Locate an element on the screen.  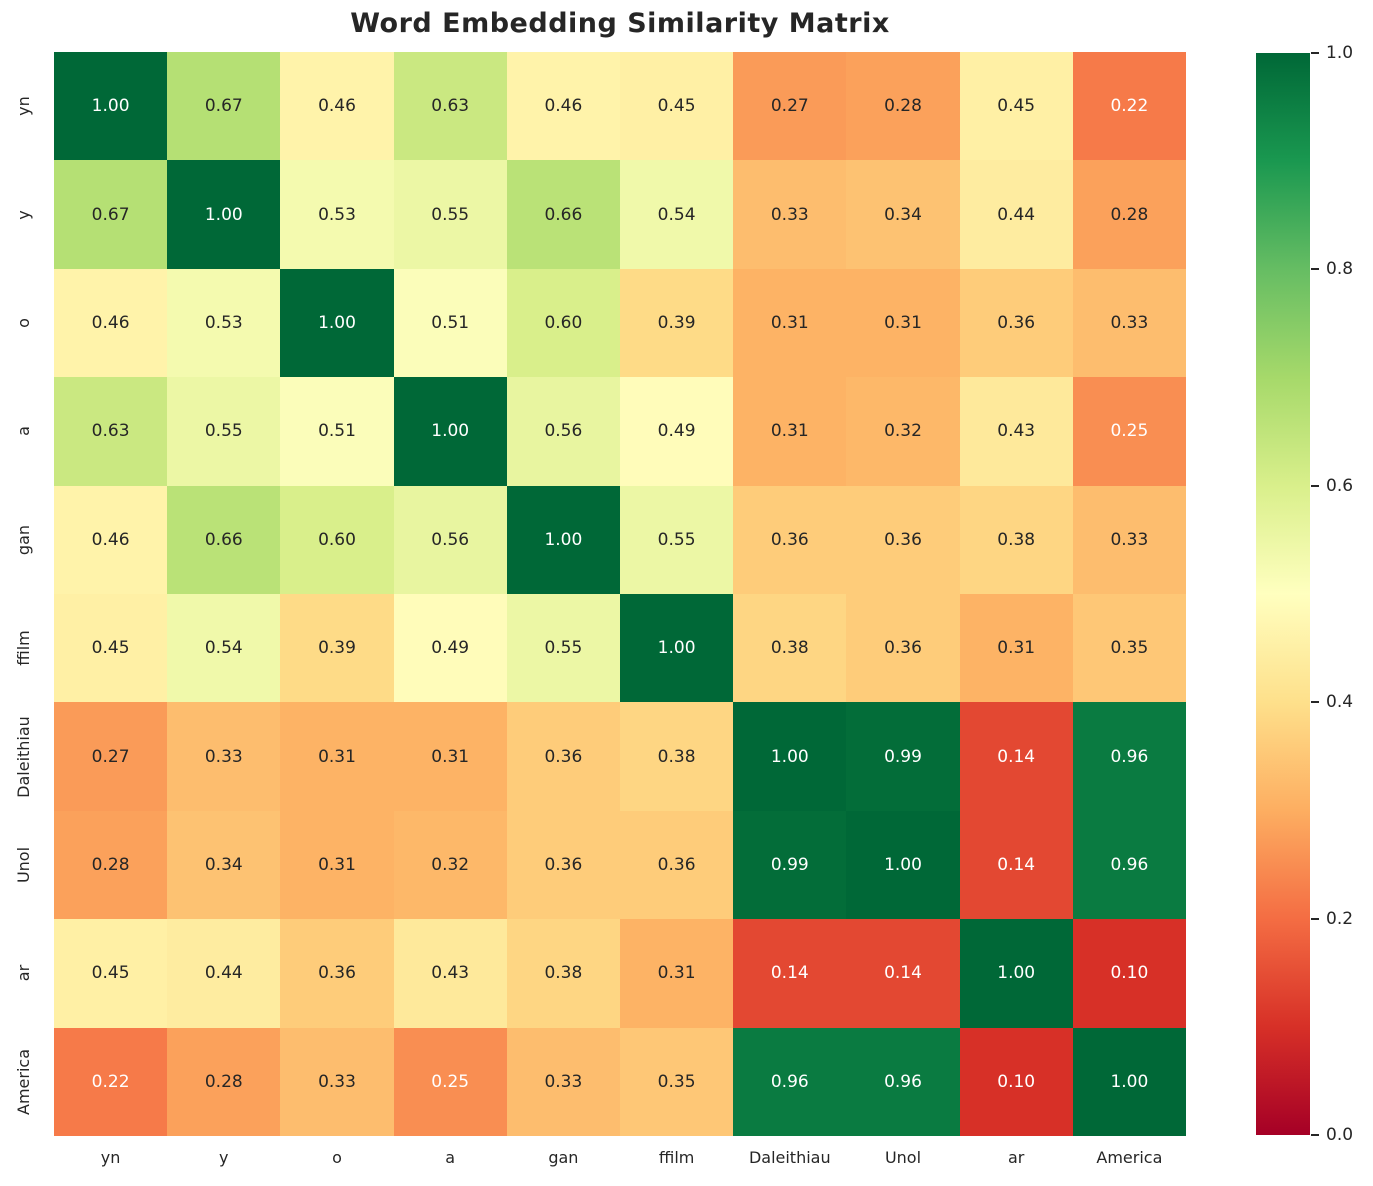
y-tick-label: ffilm is located at coordinates (23, 648).